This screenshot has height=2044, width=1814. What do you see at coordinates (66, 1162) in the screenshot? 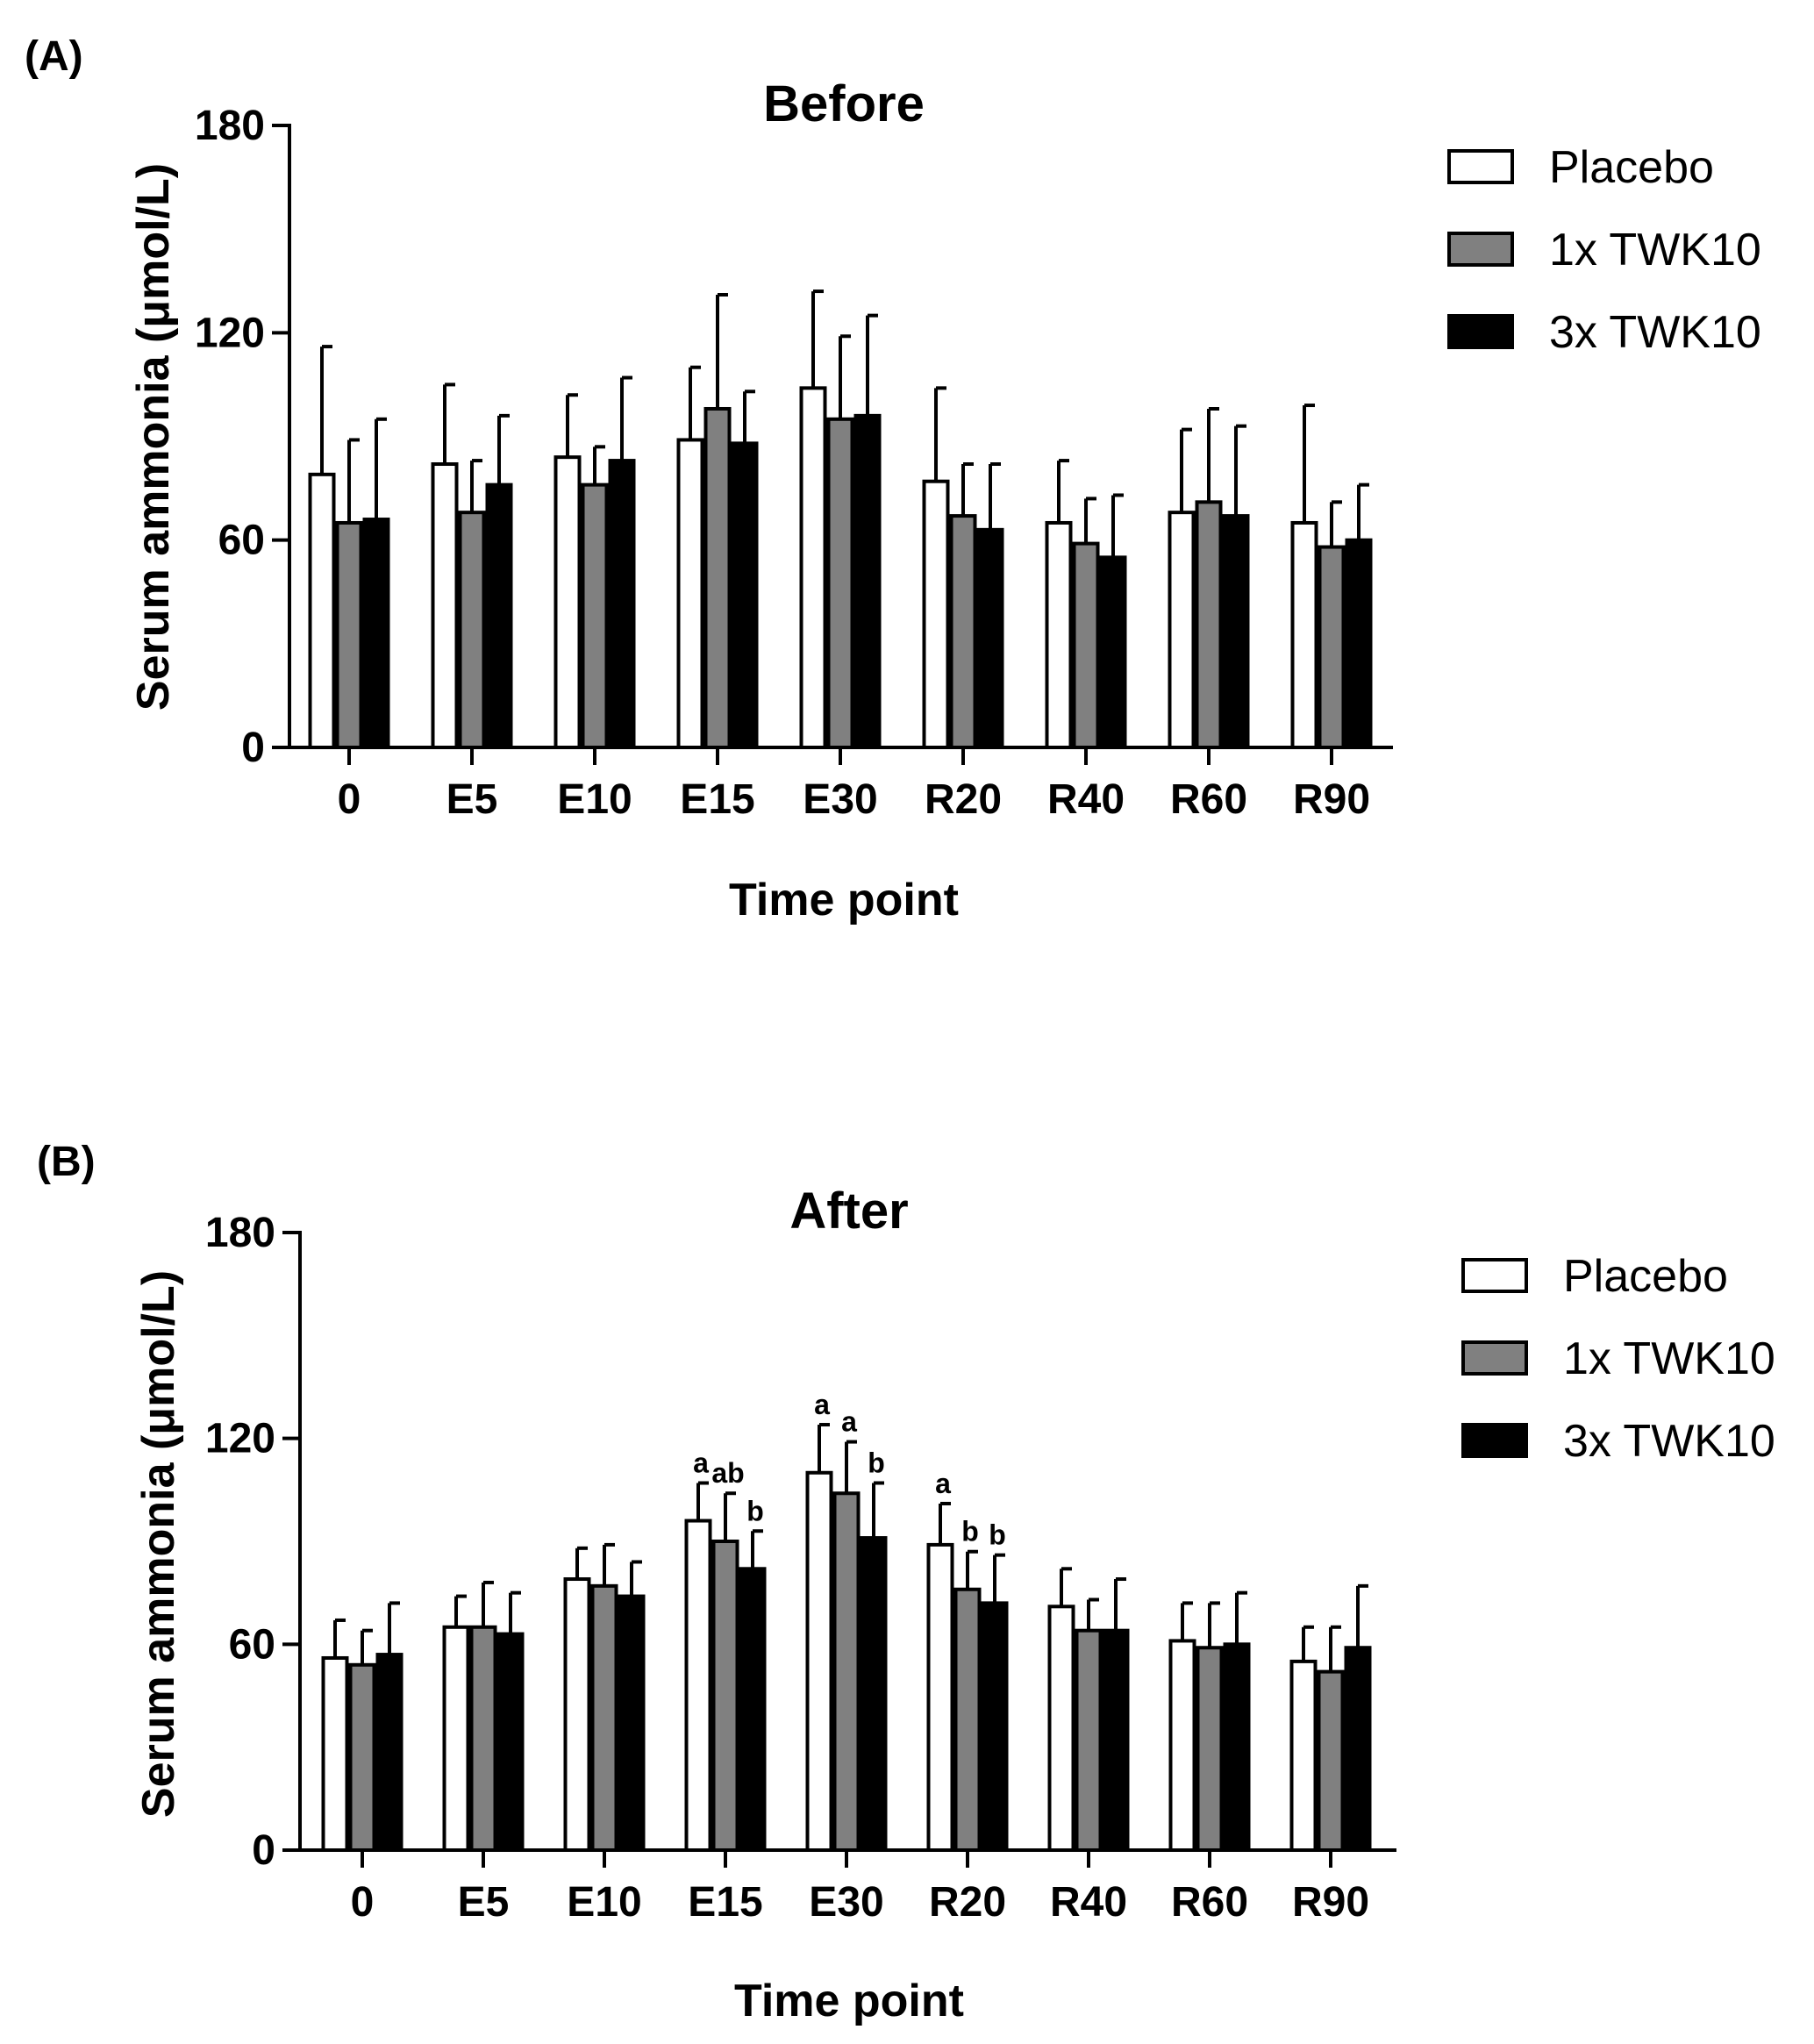
I see `panel-b-letter: (B)` at bounding box center [66, 1162].